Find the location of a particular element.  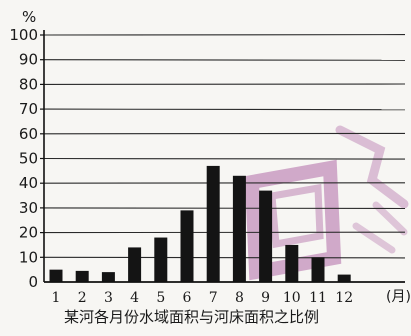

x-tick-label: 6 is located at coordinates (187, 298).